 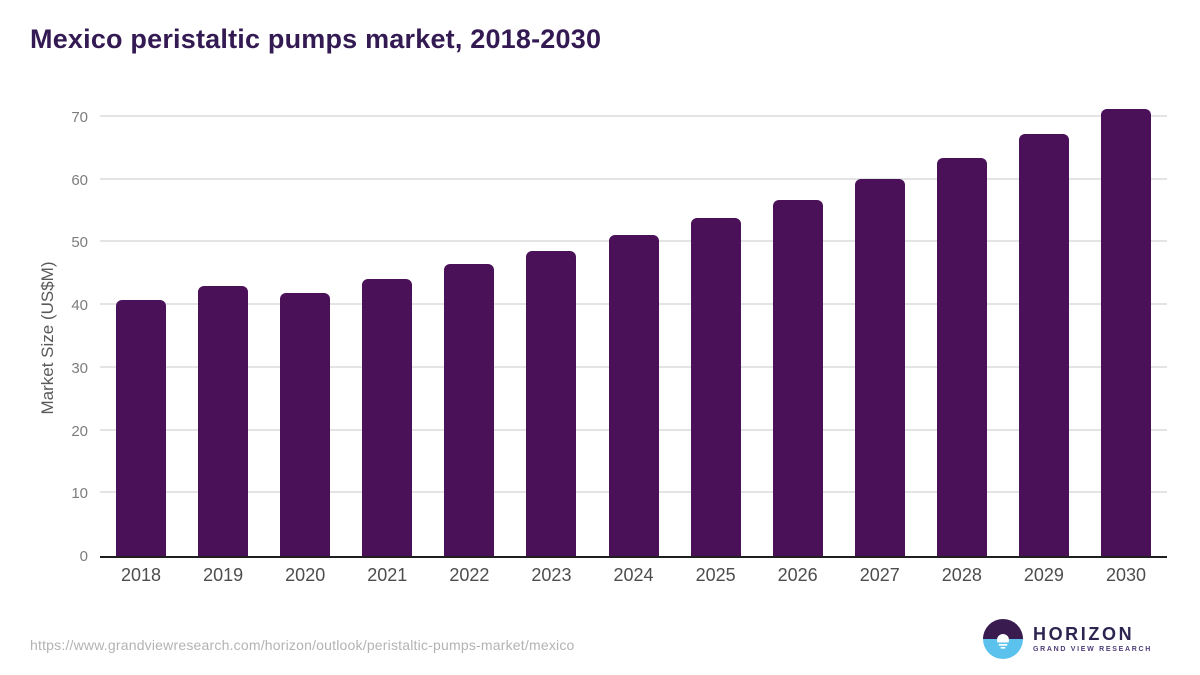 I want to click on bar-2022, so click(x=469, y=410).